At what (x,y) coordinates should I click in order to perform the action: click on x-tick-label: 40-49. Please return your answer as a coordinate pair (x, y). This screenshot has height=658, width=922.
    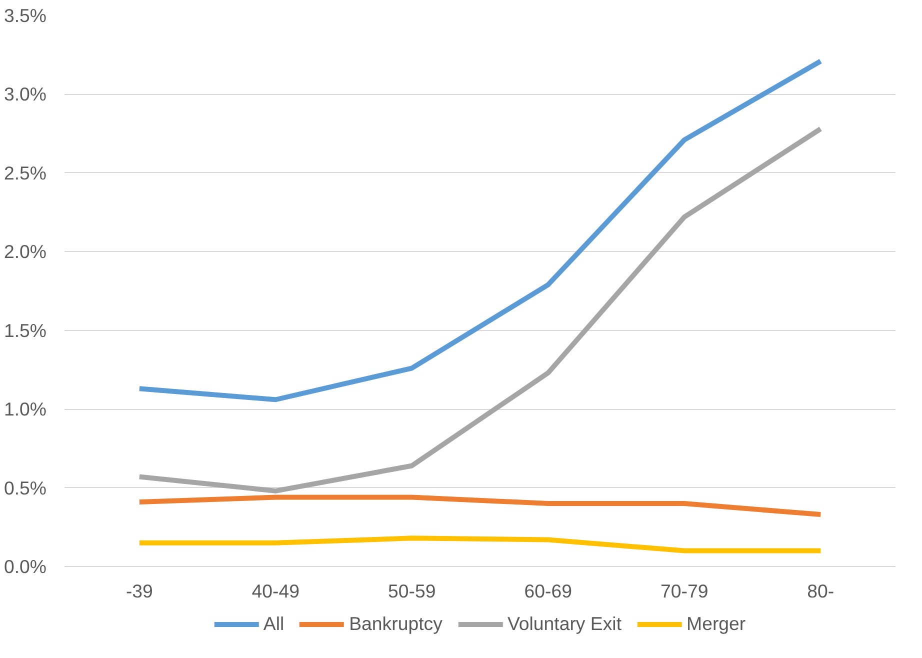
    Looking at the image, I should click on (276, 591).